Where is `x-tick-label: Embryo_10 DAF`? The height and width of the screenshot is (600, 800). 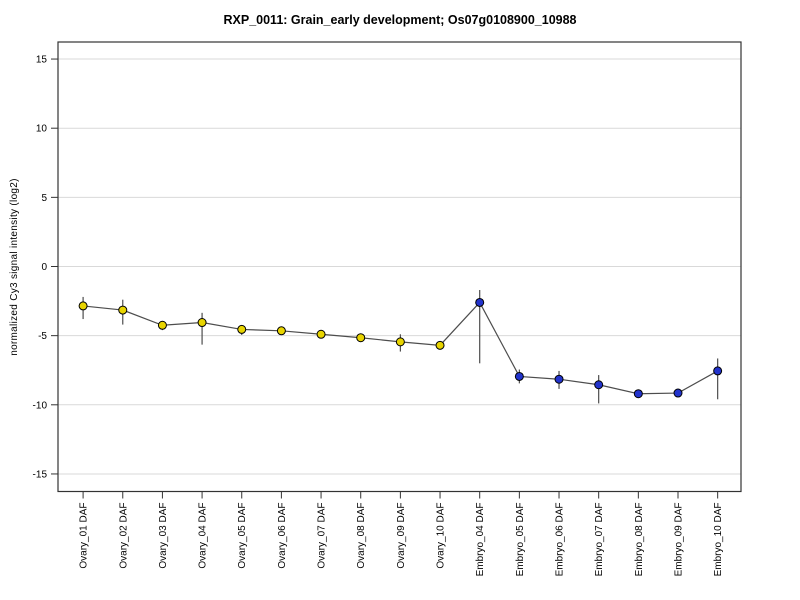 x-tick-label: Embryo_10 DAF is located at coordinates (718, 540).